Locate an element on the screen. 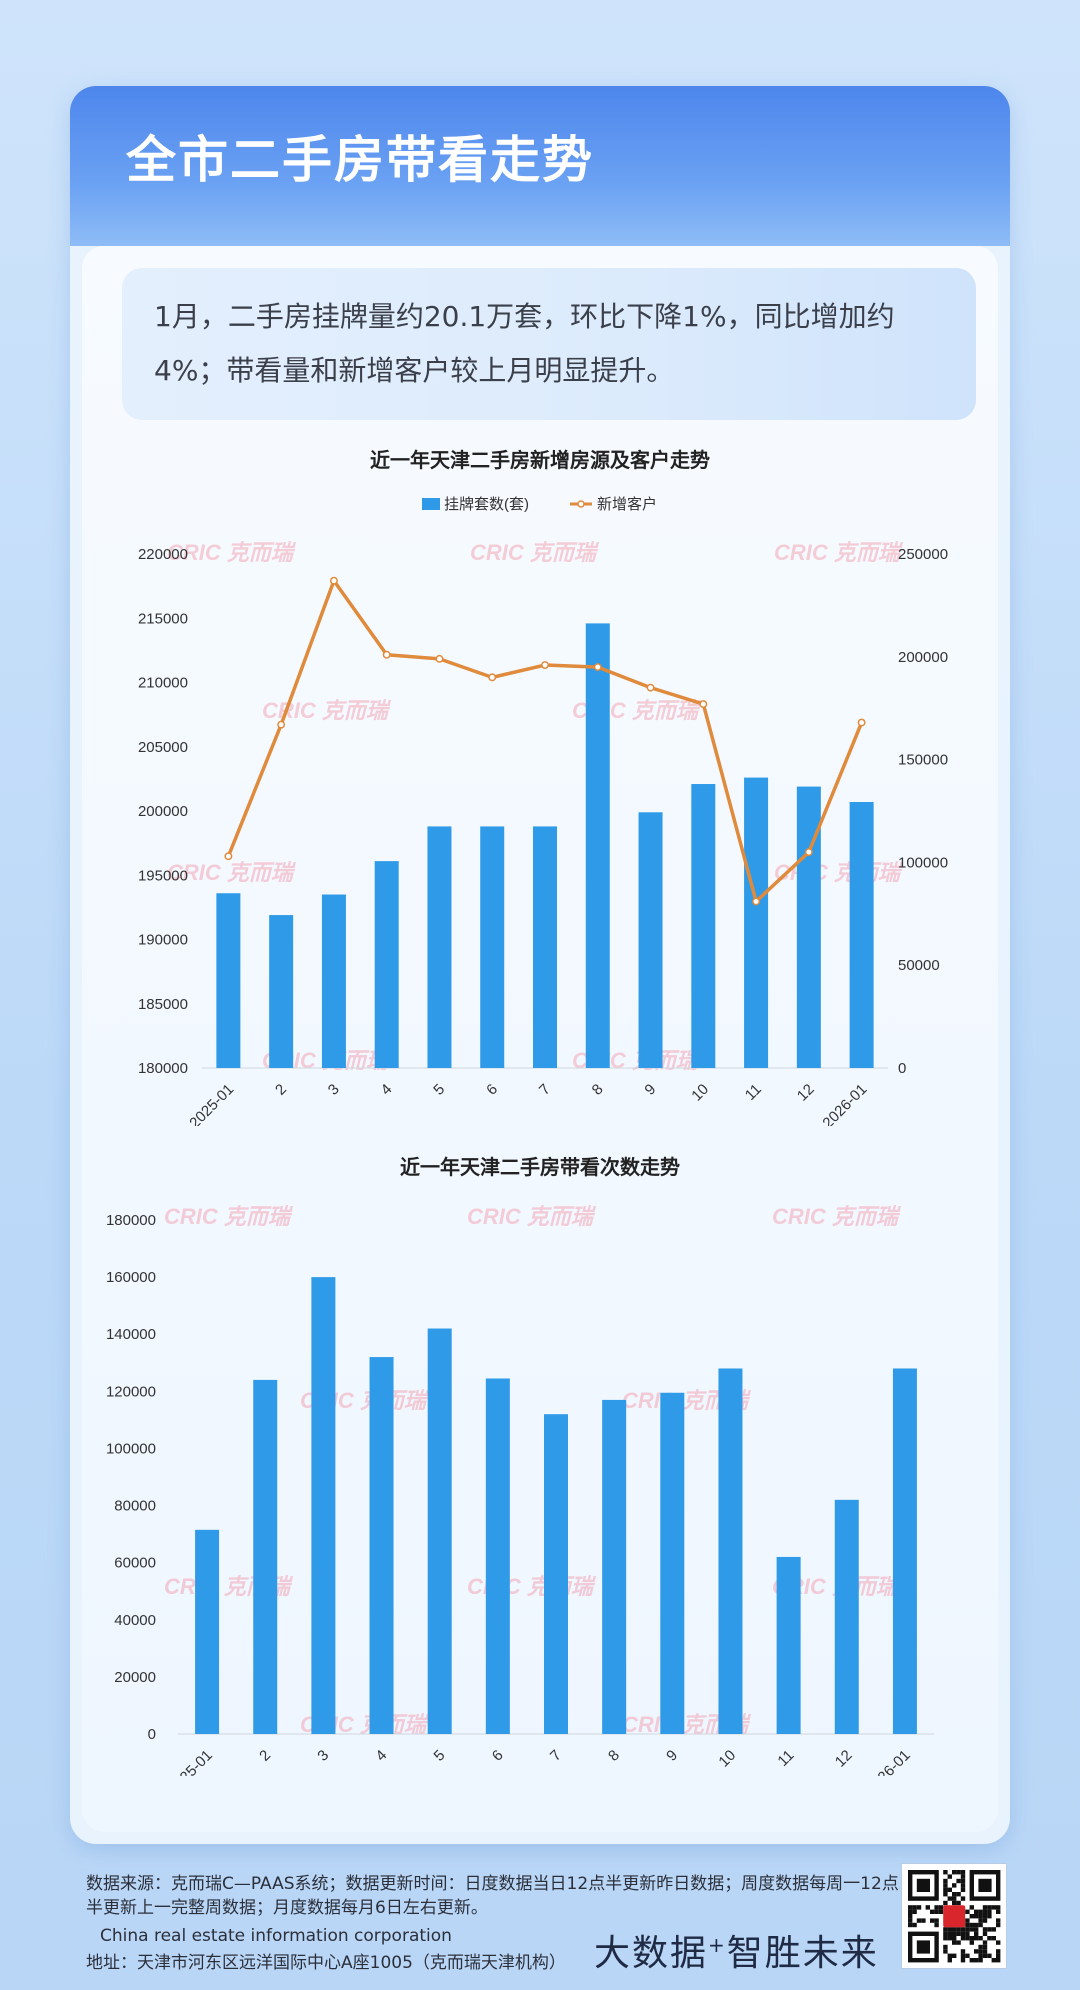 This screenshot has width=1080, height=1990. chart1-y-left-tick-0: 180000 is located at coordinates (163, 1068).